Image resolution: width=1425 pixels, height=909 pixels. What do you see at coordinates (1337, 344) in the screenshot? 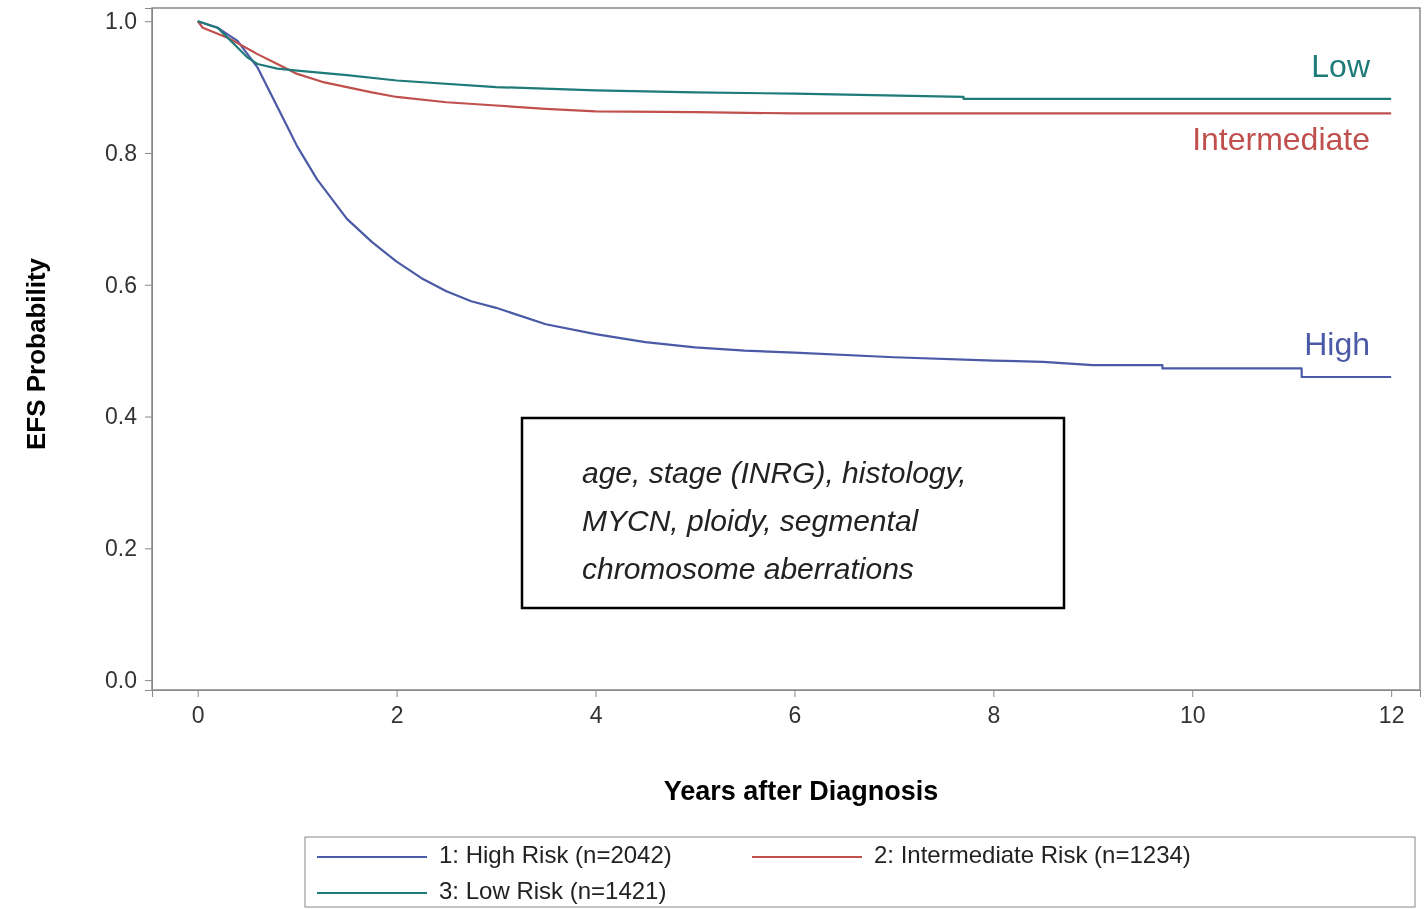
I see `annotation: High` at bounding box center [1337, 344].